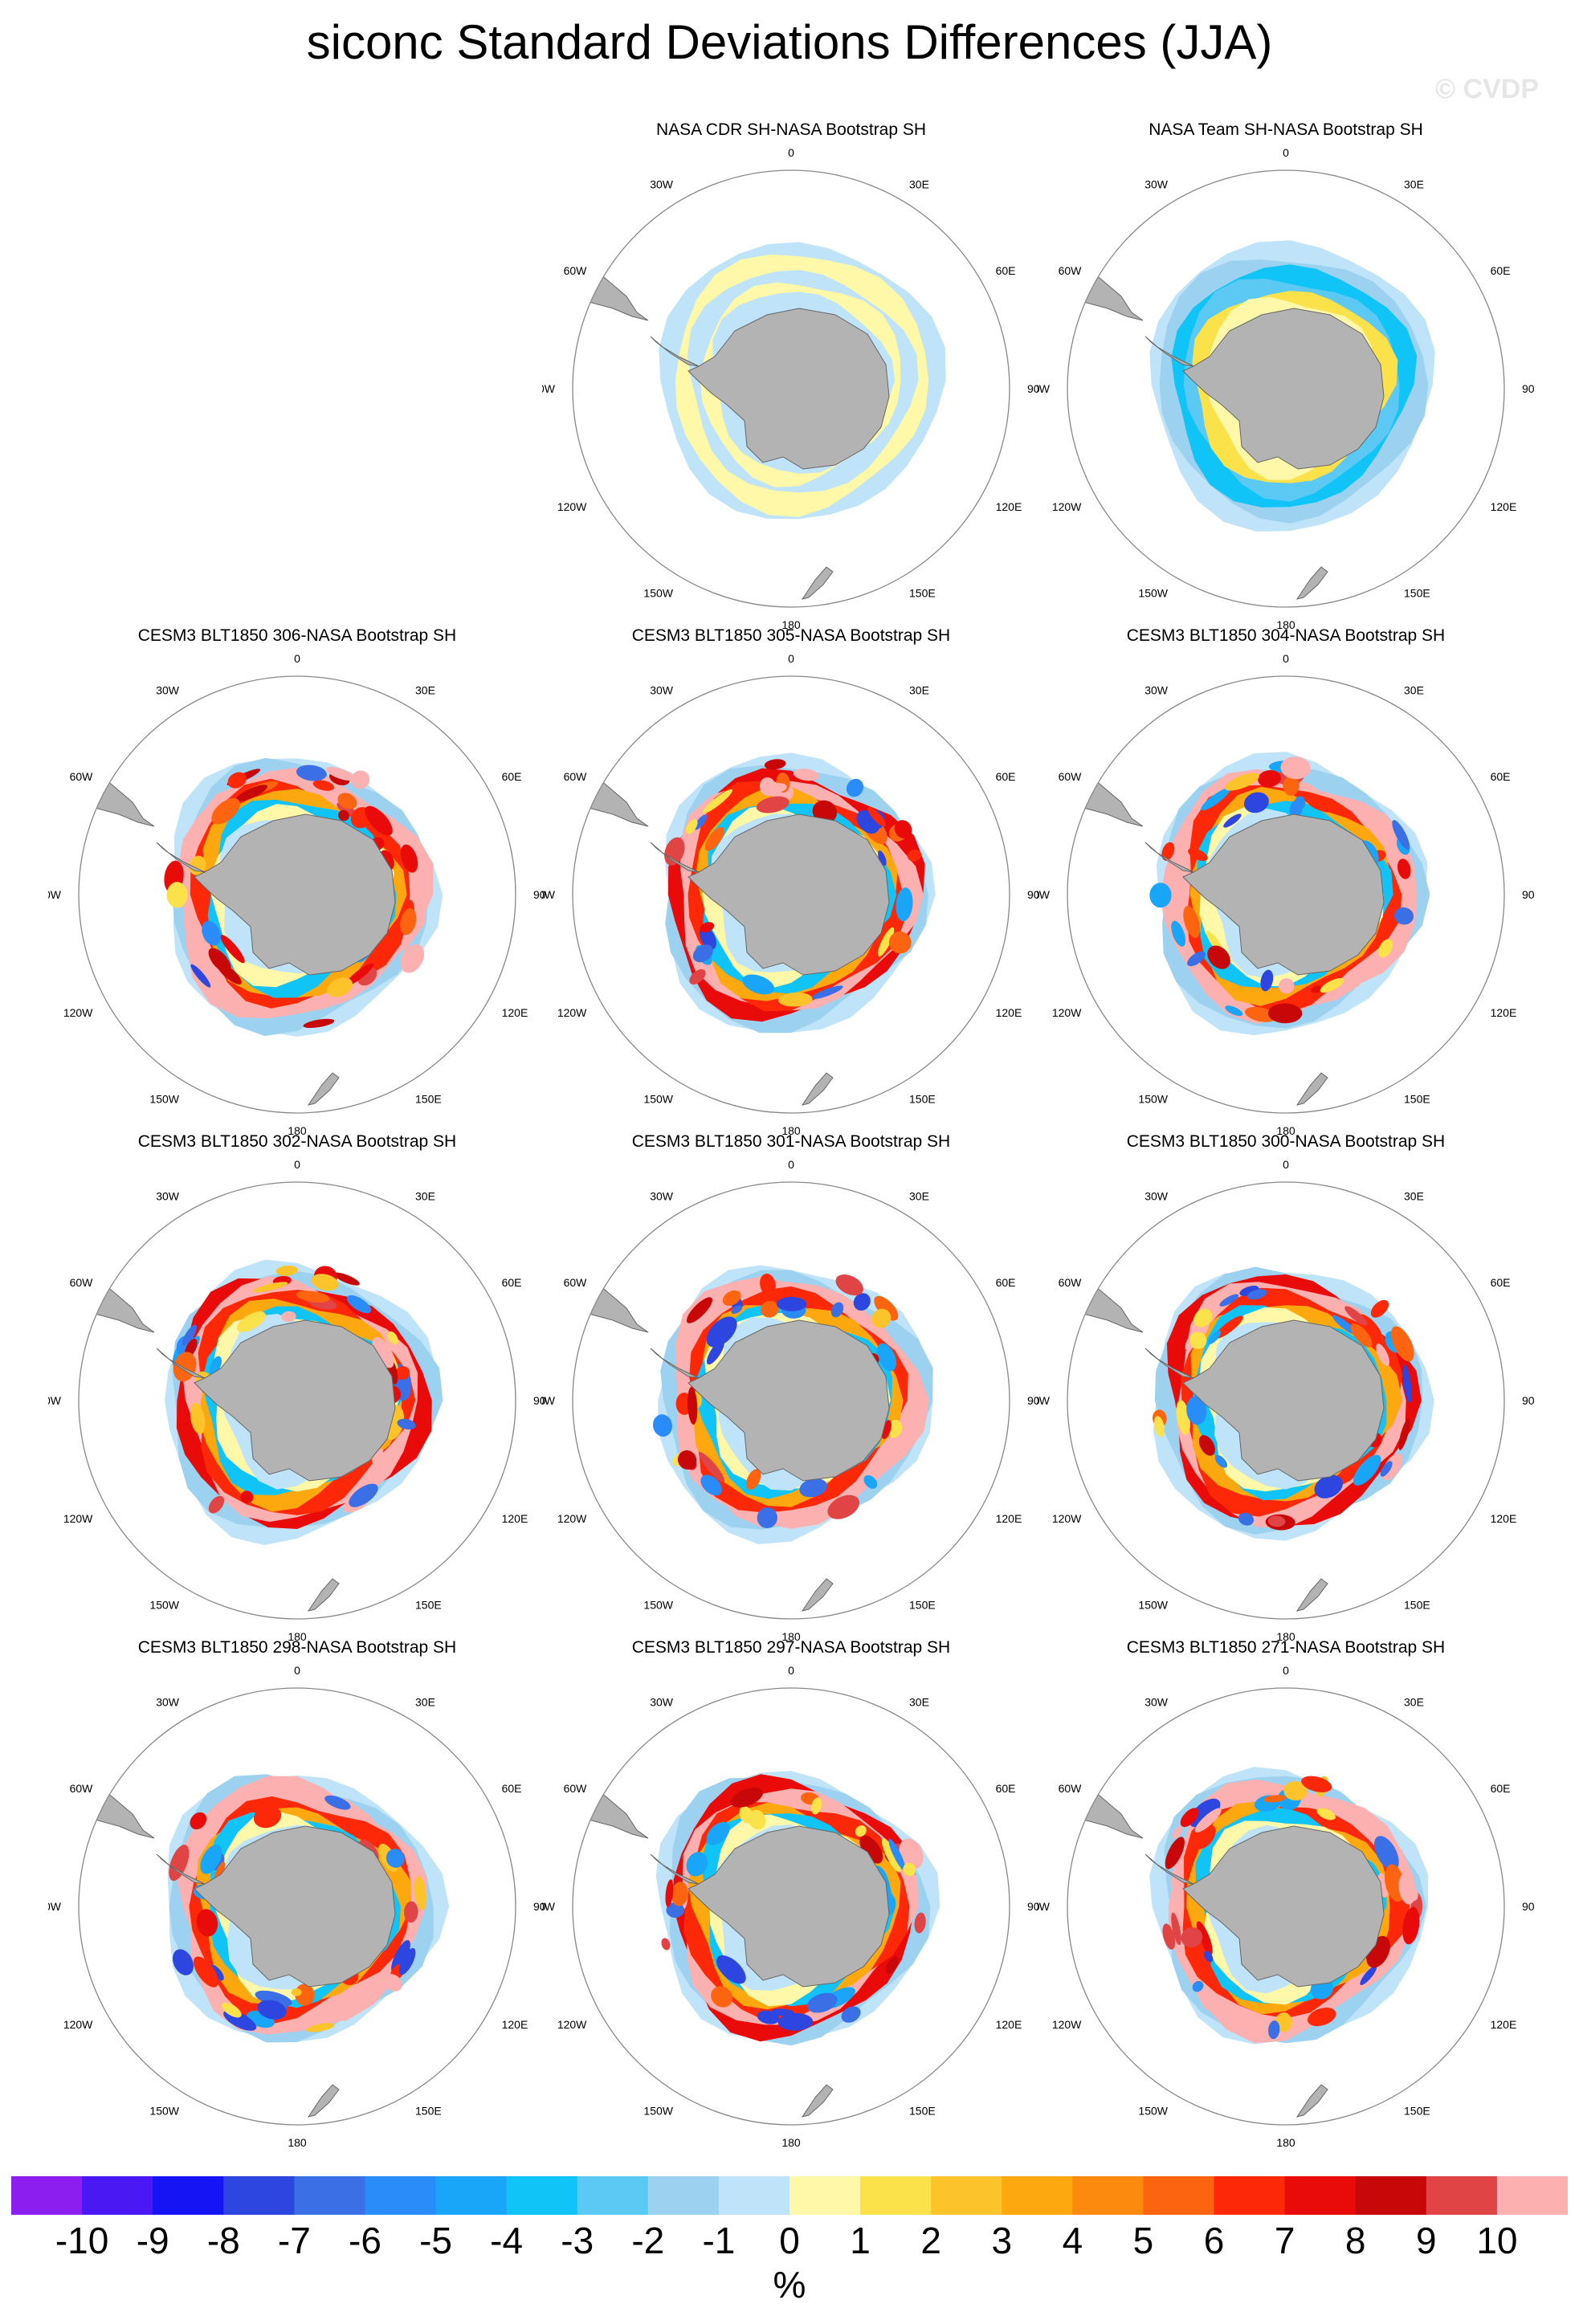  I want to click on panel-title: CESM3 BLT1850 300-NASA Bootstrap SH, so click(1286, 1142).